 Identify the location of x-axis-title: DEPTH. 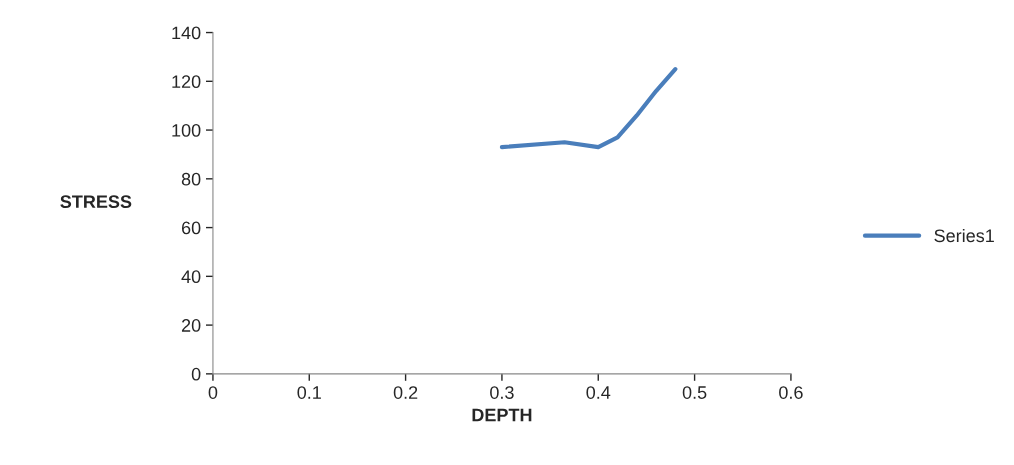
(502, 415).